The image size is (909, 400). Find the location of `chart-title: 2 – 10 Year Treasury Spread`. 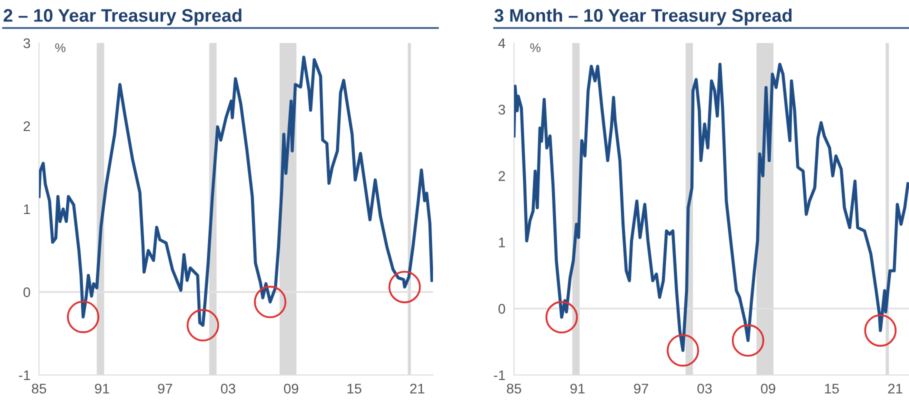

chart-title: 2 – 10 Year Treasury Spread is located at coordinates (123, 17).